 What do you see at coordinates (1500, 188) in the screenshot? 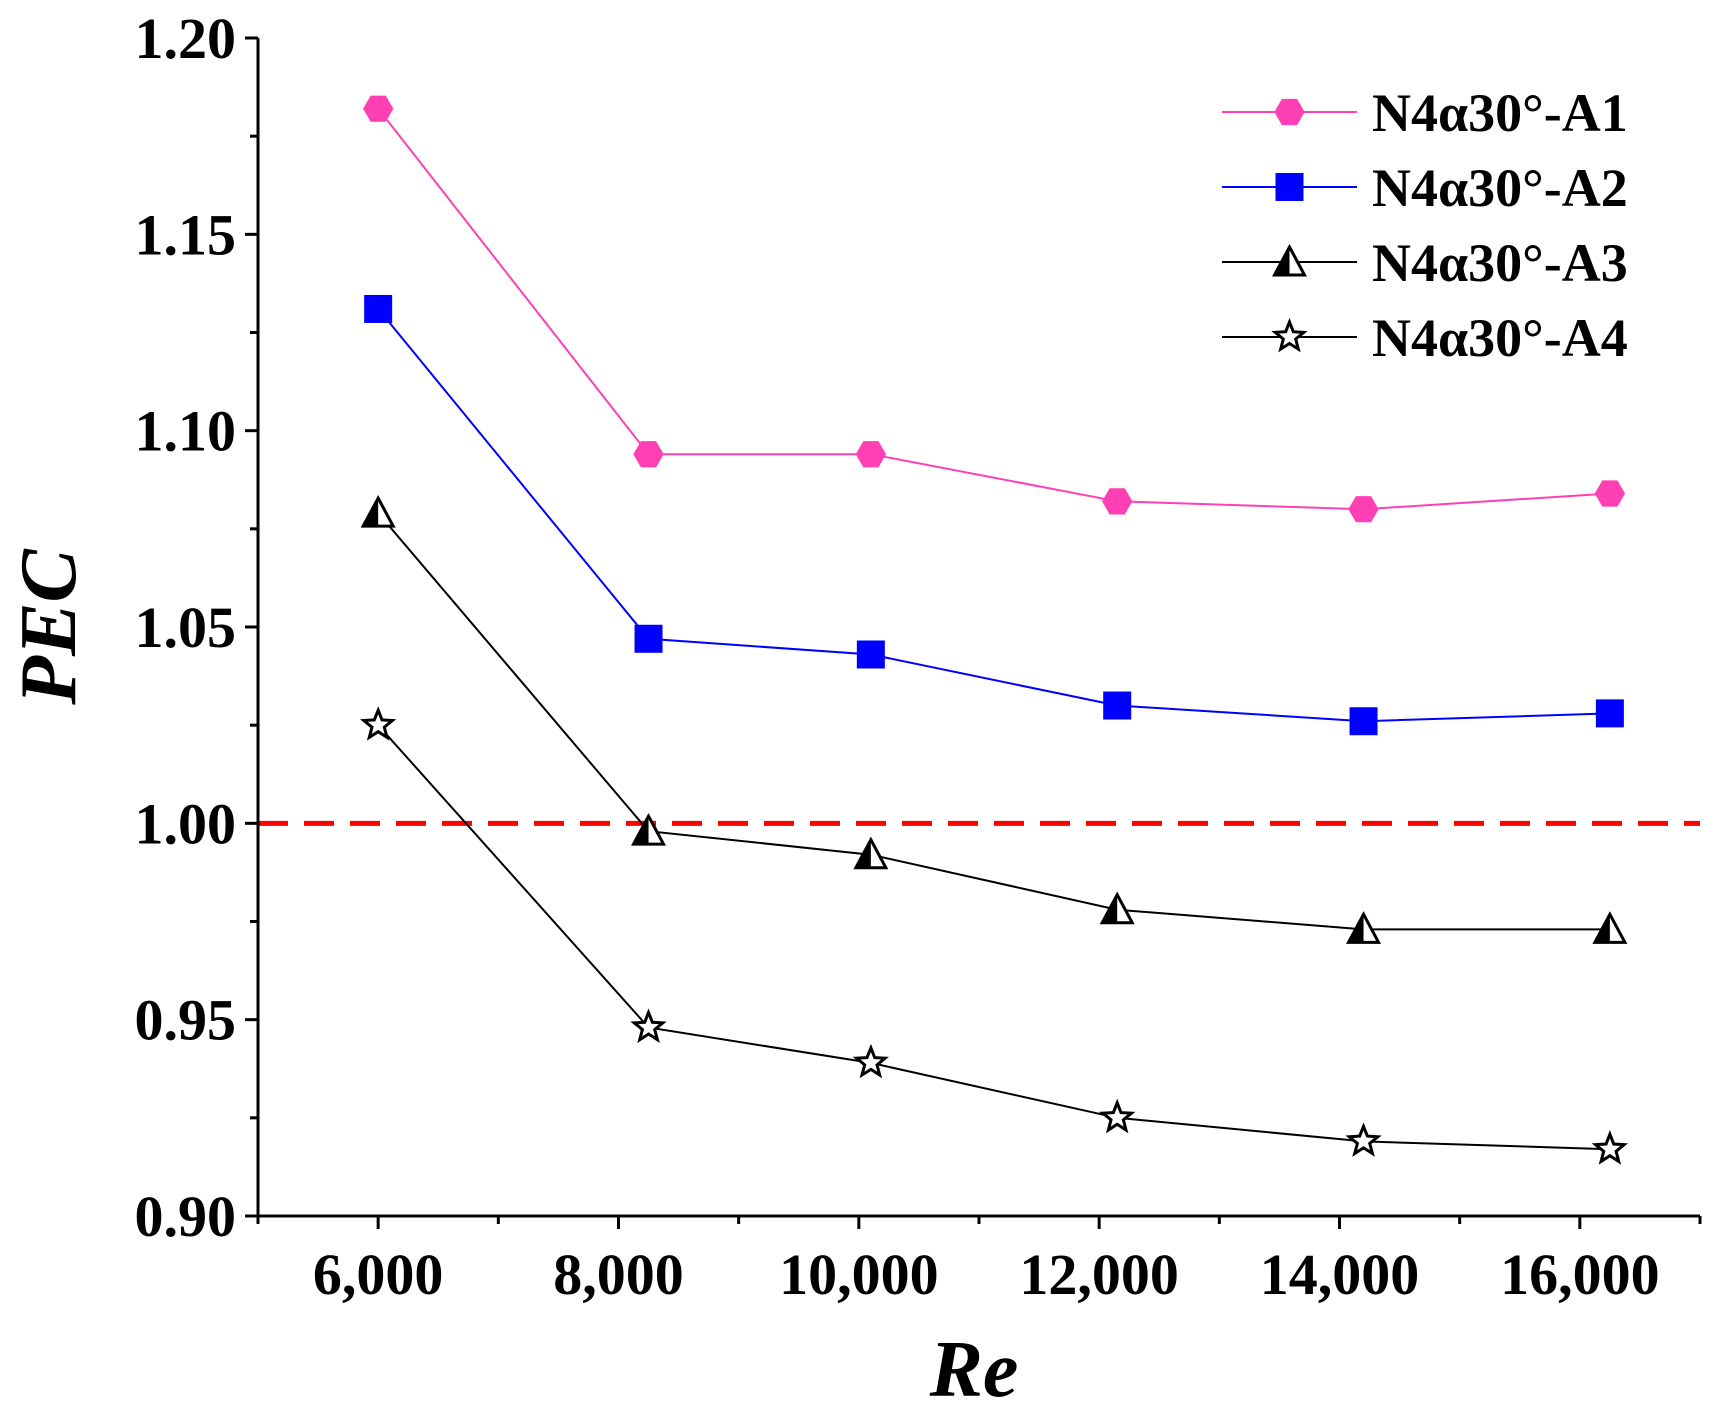
I see `legend-label-2: N4α30°-A2` at bounding box center [1500, 188].